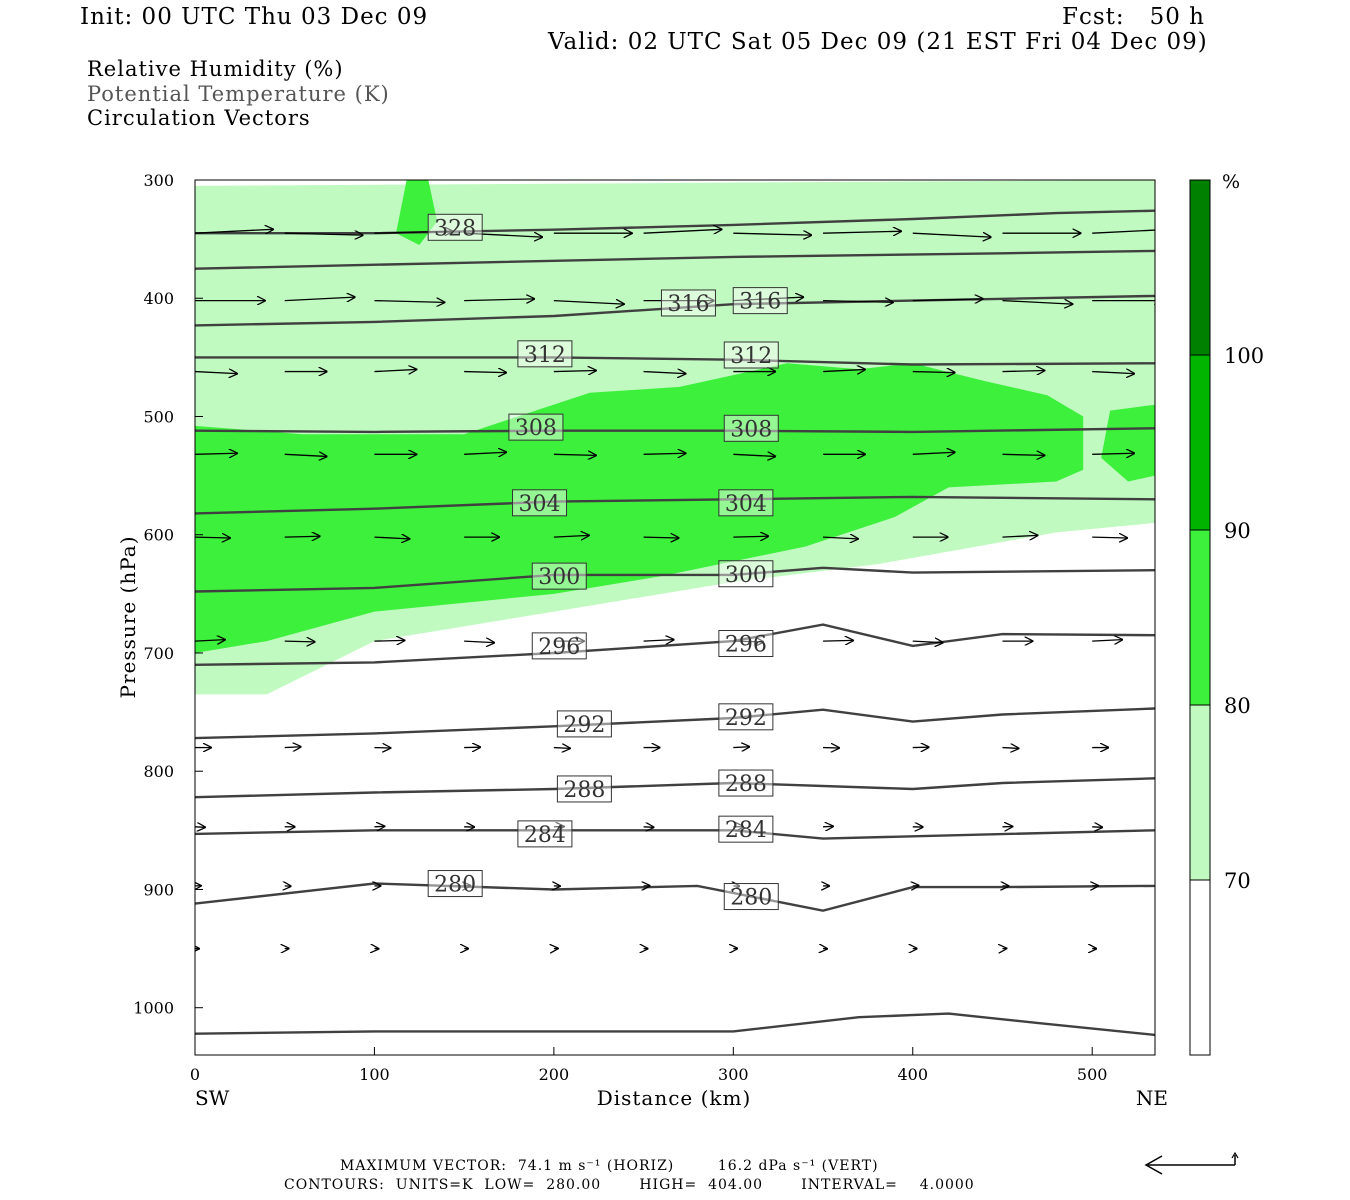  I want to click on sw-endpoint-label: SW, so click(212, 1098).